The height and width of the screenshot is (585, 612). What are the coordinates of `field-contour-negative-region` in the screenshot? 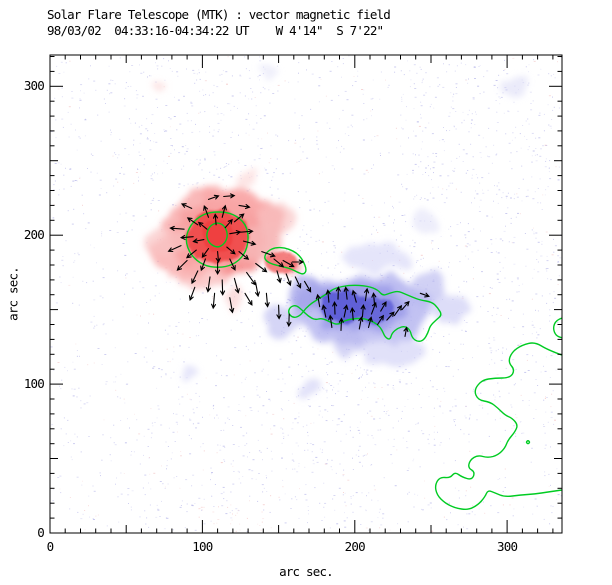 It's located at (365, 313).